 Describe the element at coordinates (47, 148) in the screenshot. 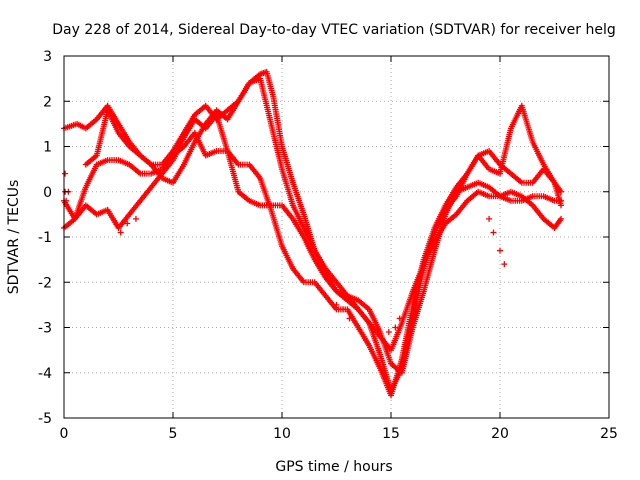

I see `y-tick-label: 1` at that location.